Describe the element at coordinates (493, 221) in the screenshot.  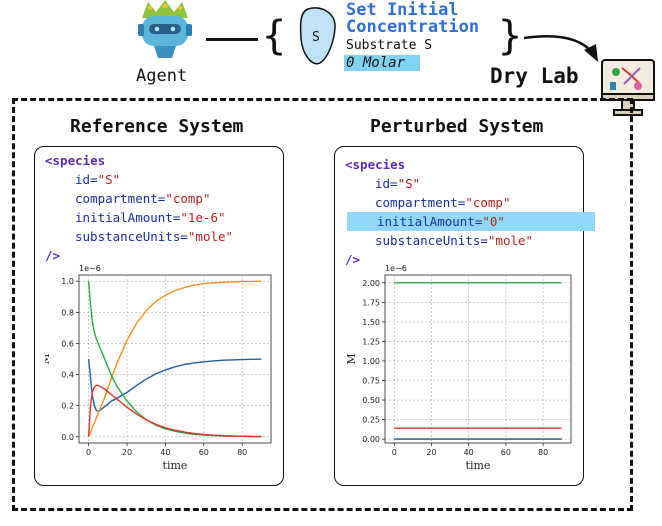
I see `code-init-val: "0"` at that location.